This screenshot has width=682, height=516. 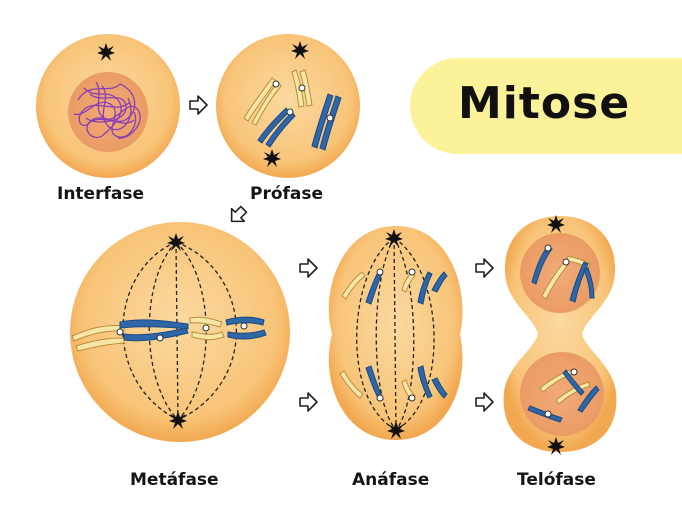 I want to click on arrow-profase-to-metafase-icon, so click(x=237, y=215).